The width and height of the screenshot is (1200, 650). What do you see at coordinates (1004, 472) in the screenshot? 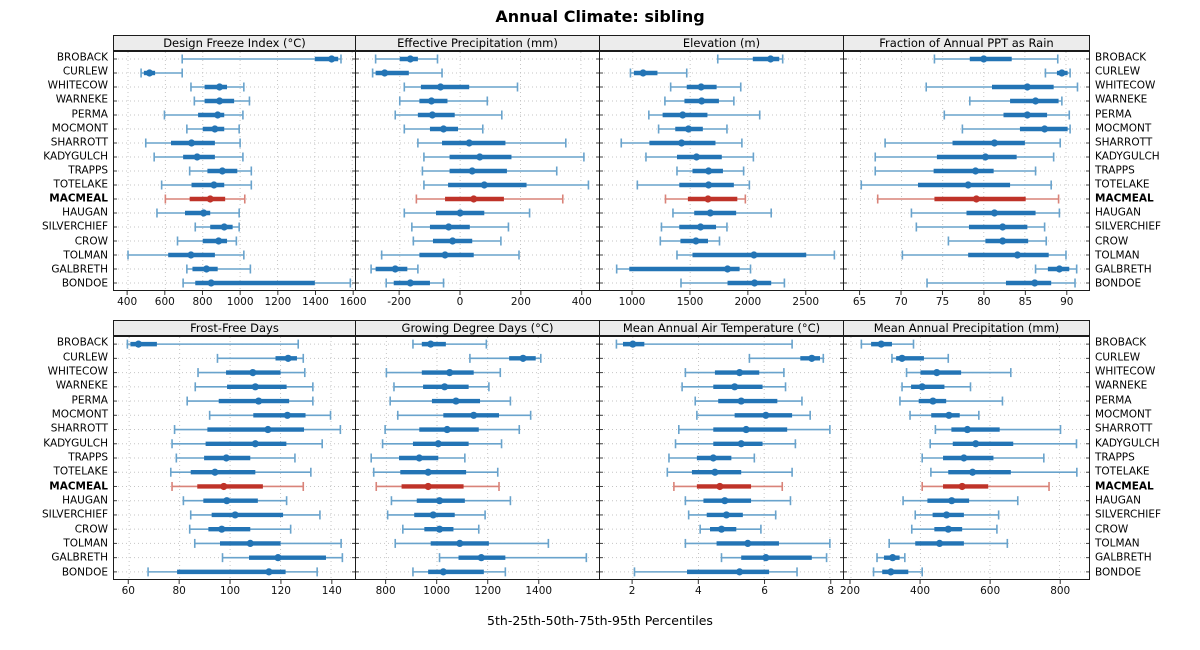
I see `percentile-row-totelake` at bounding box center [1004, 472].